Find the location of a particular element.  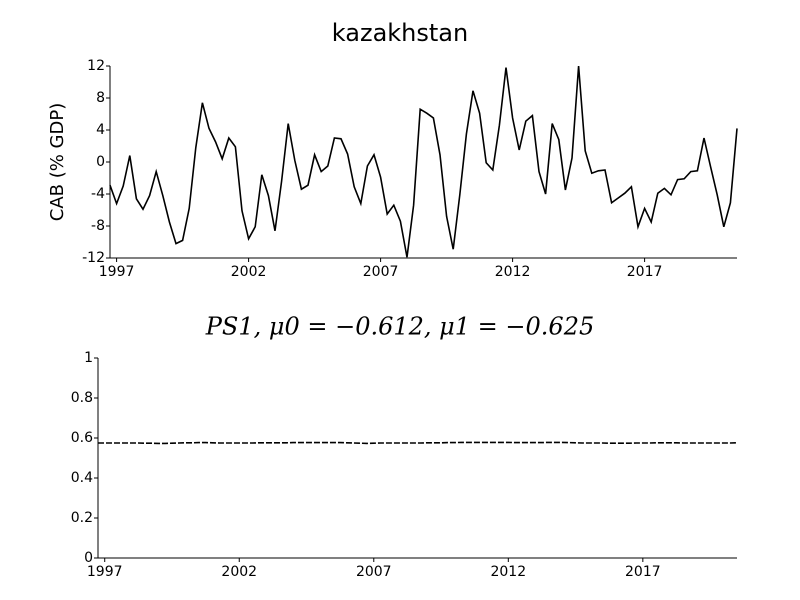

chart-title: kazakhstan is located at coordinates (400, 33).